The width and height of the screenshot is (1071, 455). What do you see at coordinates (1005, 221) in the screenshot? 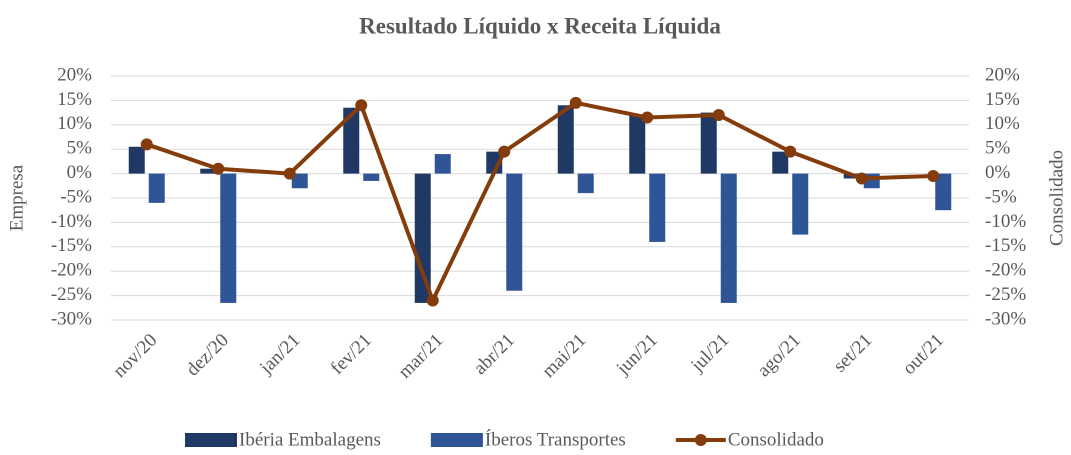
I see `y2-tick-label: -10%` at bounding box center [1005, 221].